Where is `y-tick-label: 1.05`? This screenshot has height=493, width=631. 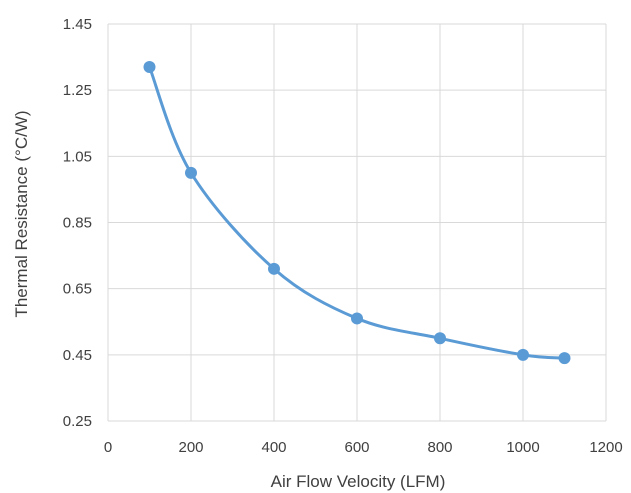
y-tick-label: 1.05 is located at coordinates (77, 156).